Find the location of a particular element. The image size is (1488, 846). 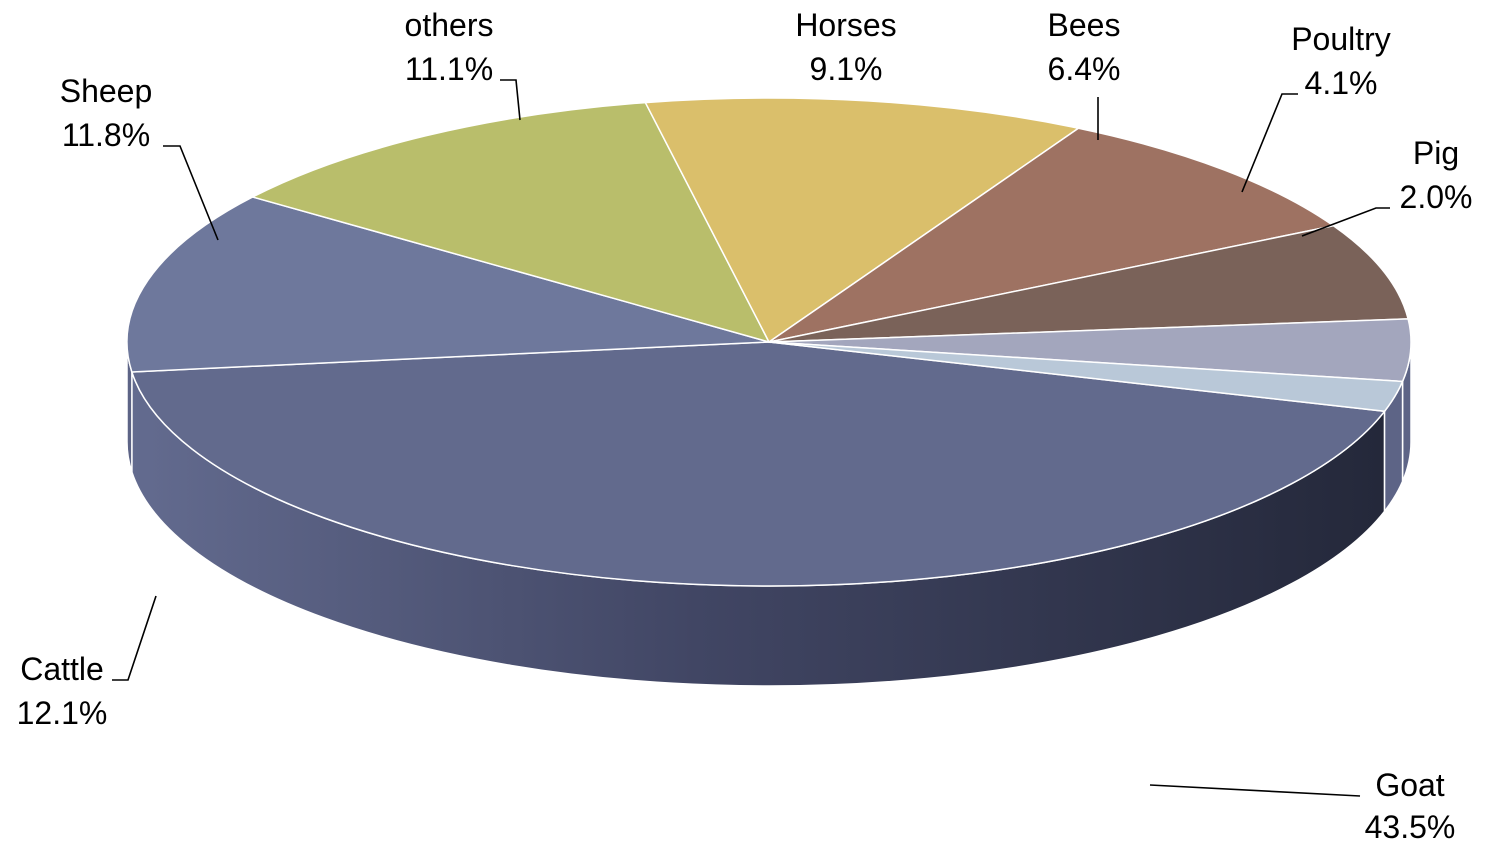

leader-poultry is located at coordinates (1269, 143).